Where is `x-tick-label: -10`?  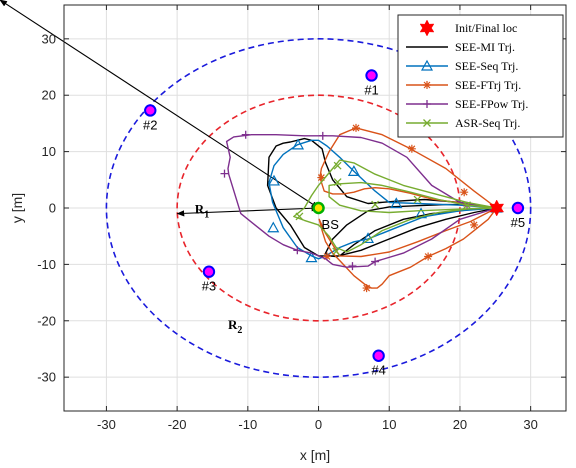
x-tick-label: -10 is located at coordinates (247, 424).